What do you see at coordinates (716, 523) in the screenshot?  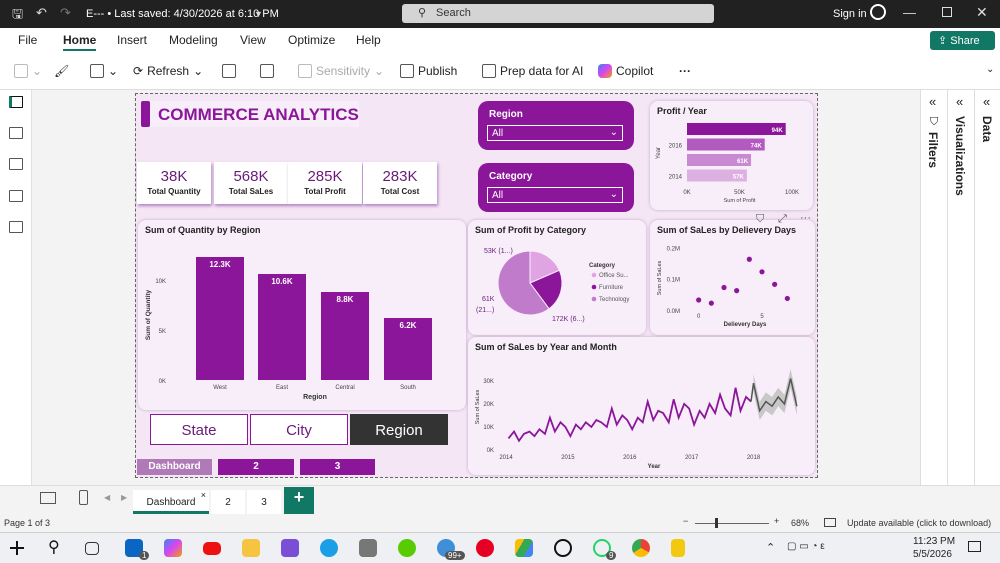 I see `zoom-thumb` at bounding box center [716, 523].